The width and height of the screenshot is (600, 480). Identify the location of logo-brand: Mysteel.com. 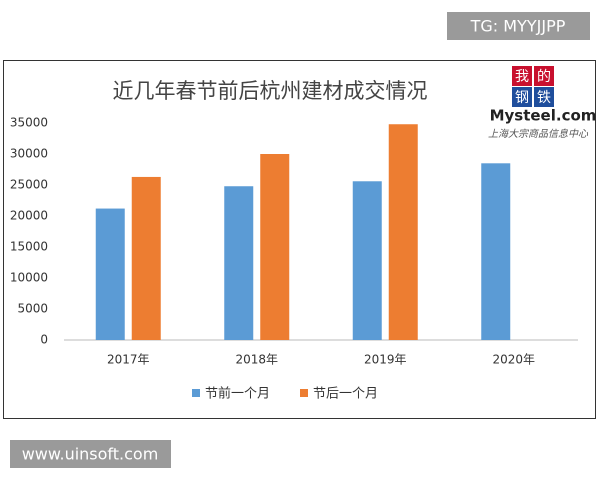
(543, 116).